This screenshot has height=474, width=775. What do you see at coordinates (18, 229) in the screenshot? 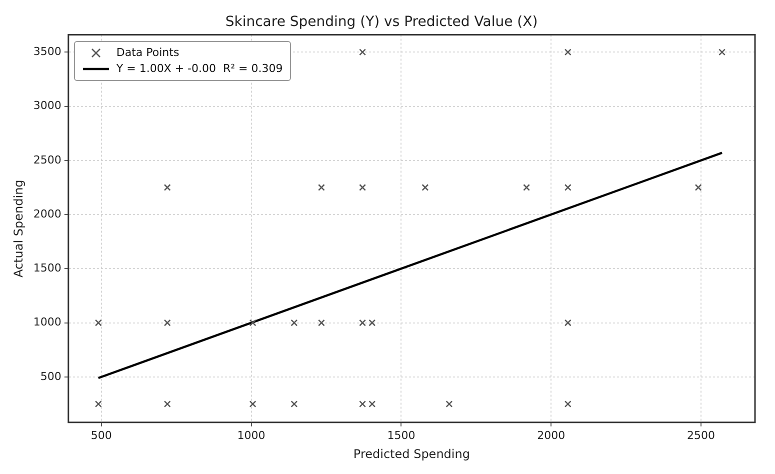
I see `y-axis-title: Actual Spending` at bounding box center [18, 229].